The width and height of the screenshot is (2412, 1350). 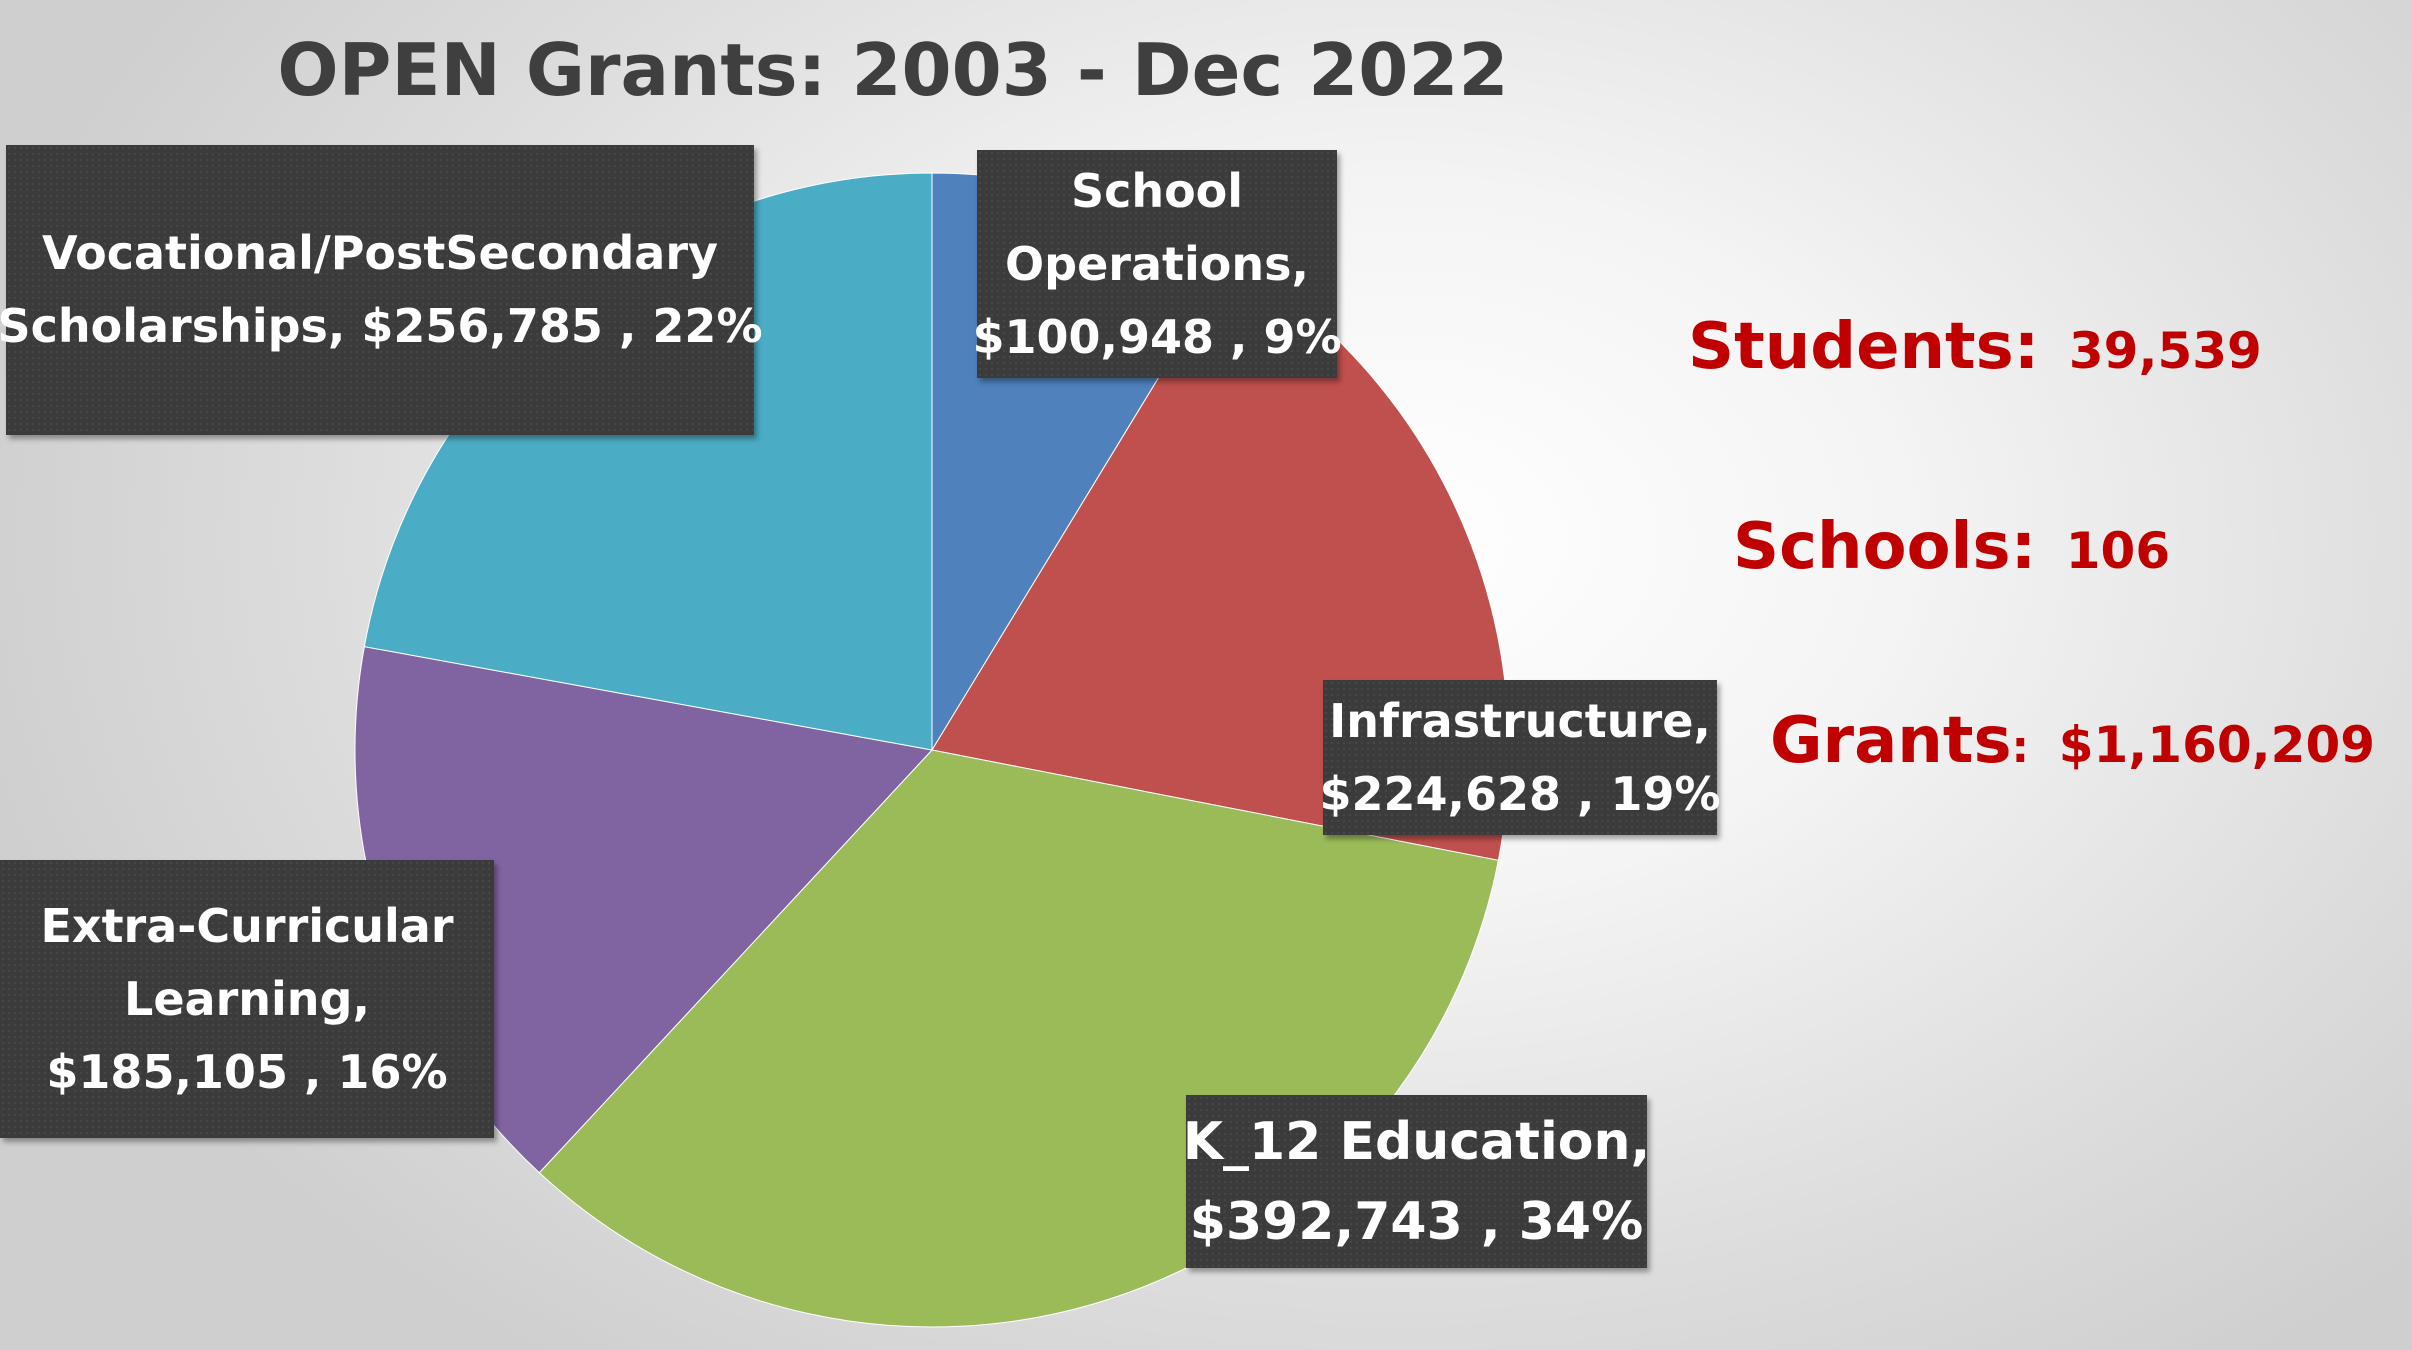 I want to click on label-k12-education: K_12 Education, $392,743 , 34%, so click(x=1416, y=1181).